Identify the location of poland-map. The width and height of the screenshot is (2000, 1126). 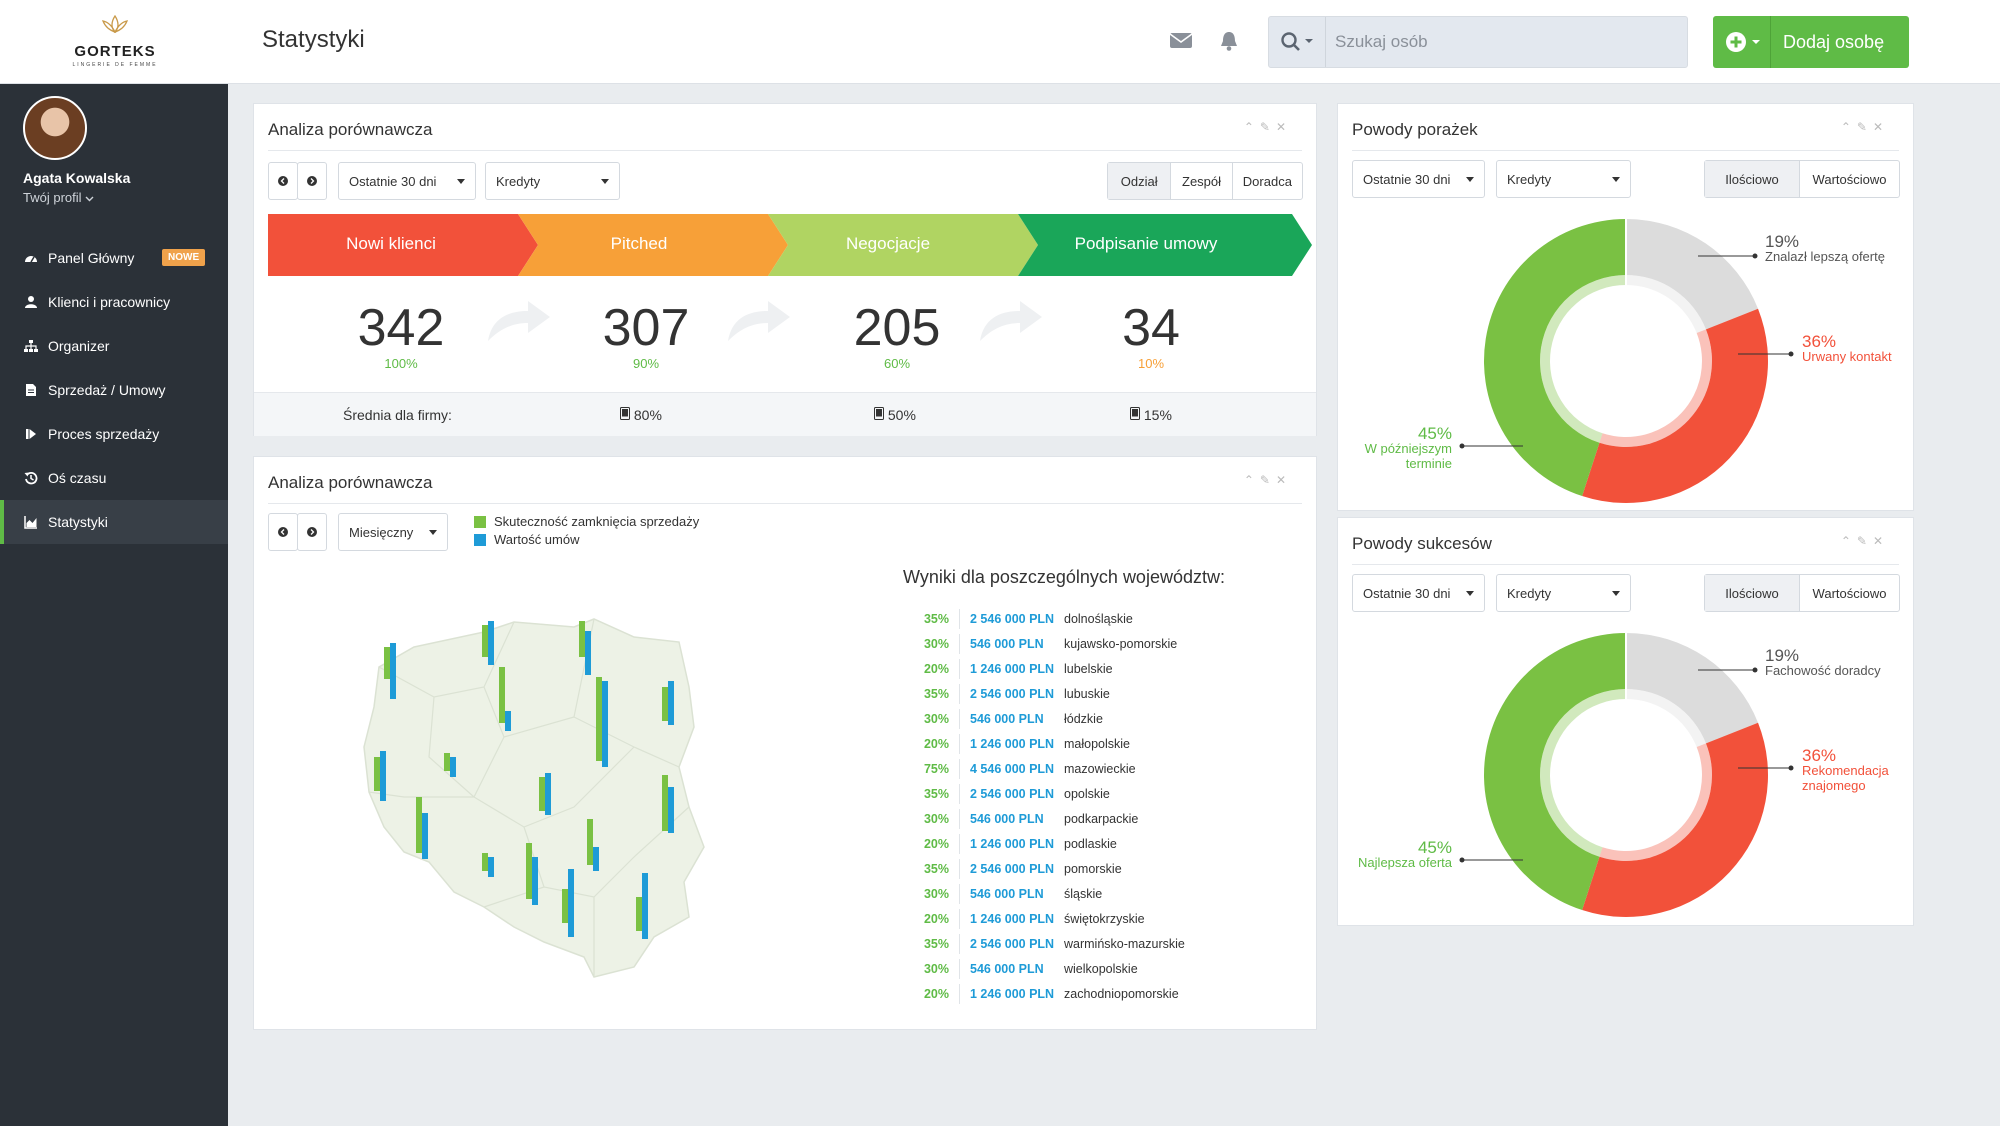
(534, 798).